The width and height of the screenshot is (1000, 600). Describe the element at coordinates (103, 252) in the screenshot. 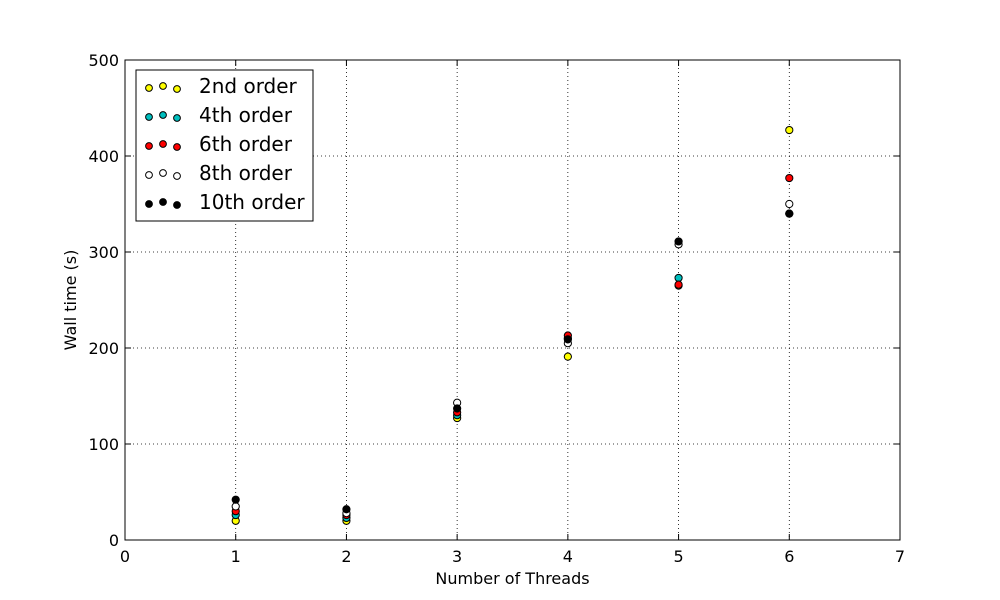

I see `y-tick-label: 300` at that location.